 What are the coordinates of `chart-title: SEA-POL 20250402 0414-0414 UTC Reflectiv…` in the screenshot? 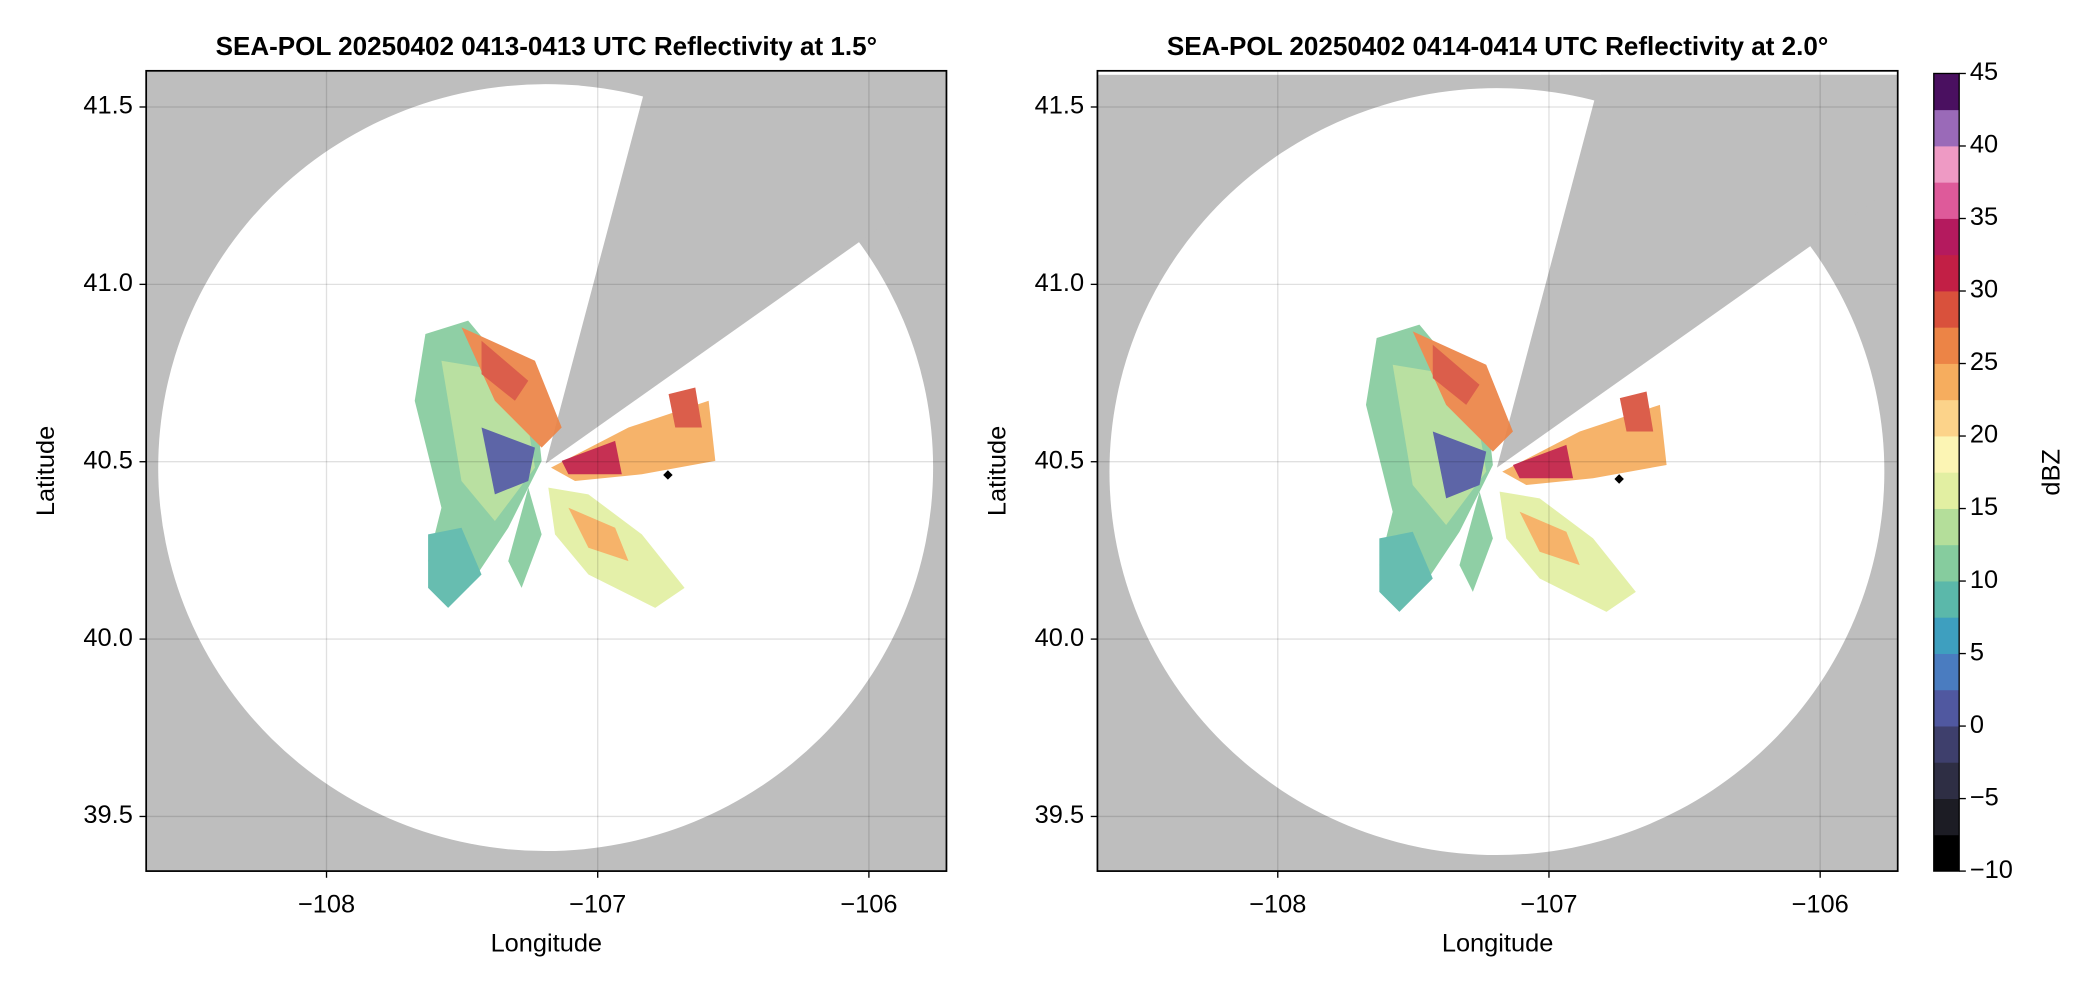 It's located at (1497, 46).